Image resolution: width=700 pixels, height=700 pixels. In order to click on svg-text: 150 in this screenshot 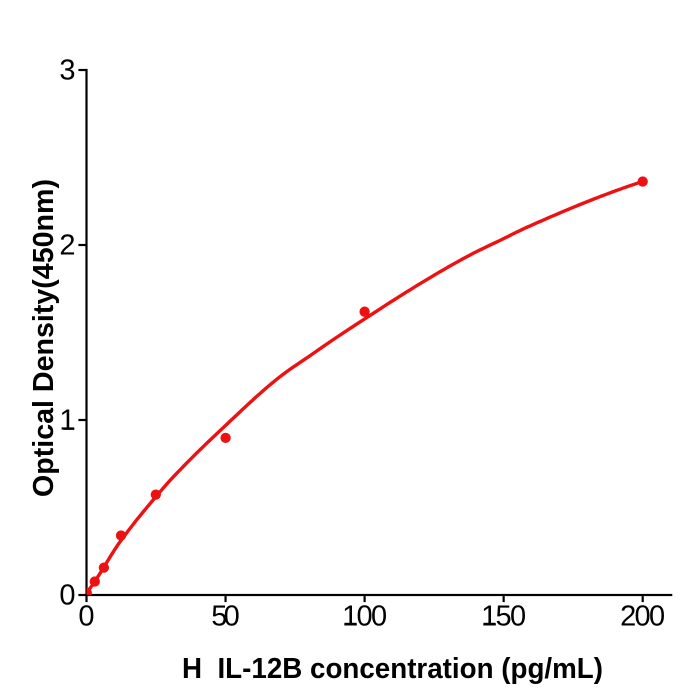, I will do `click(503, 617)`.